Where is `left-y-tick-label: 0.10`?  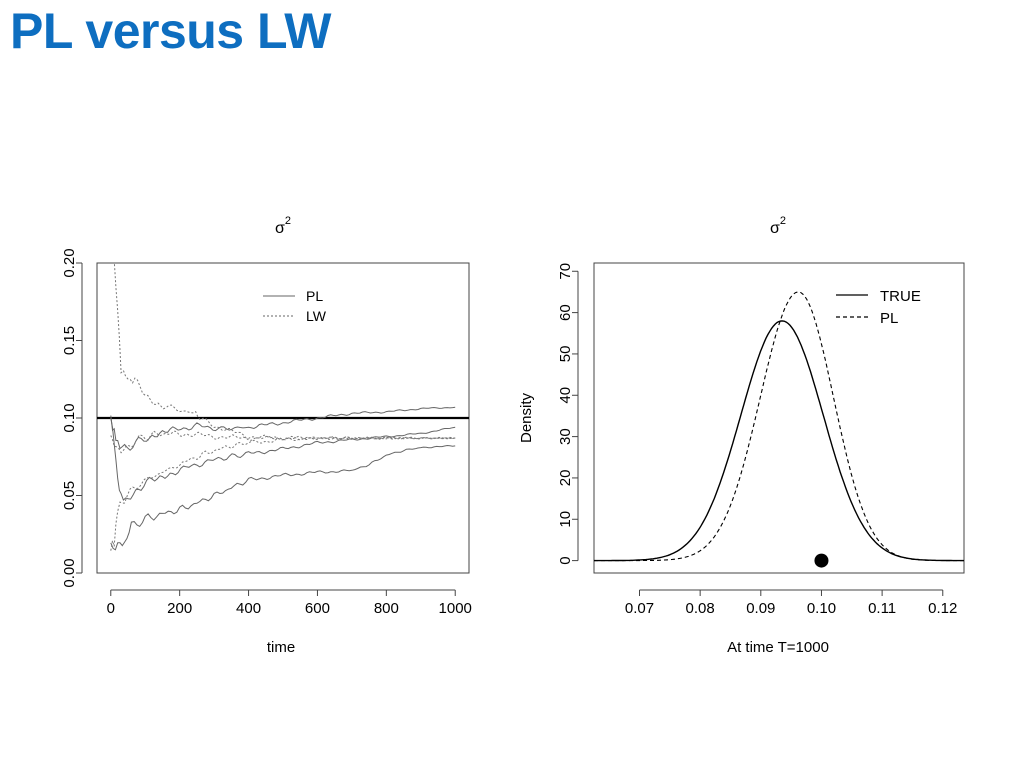
left-y-tick-label: 0.10 is located at coordinates (69, 417).